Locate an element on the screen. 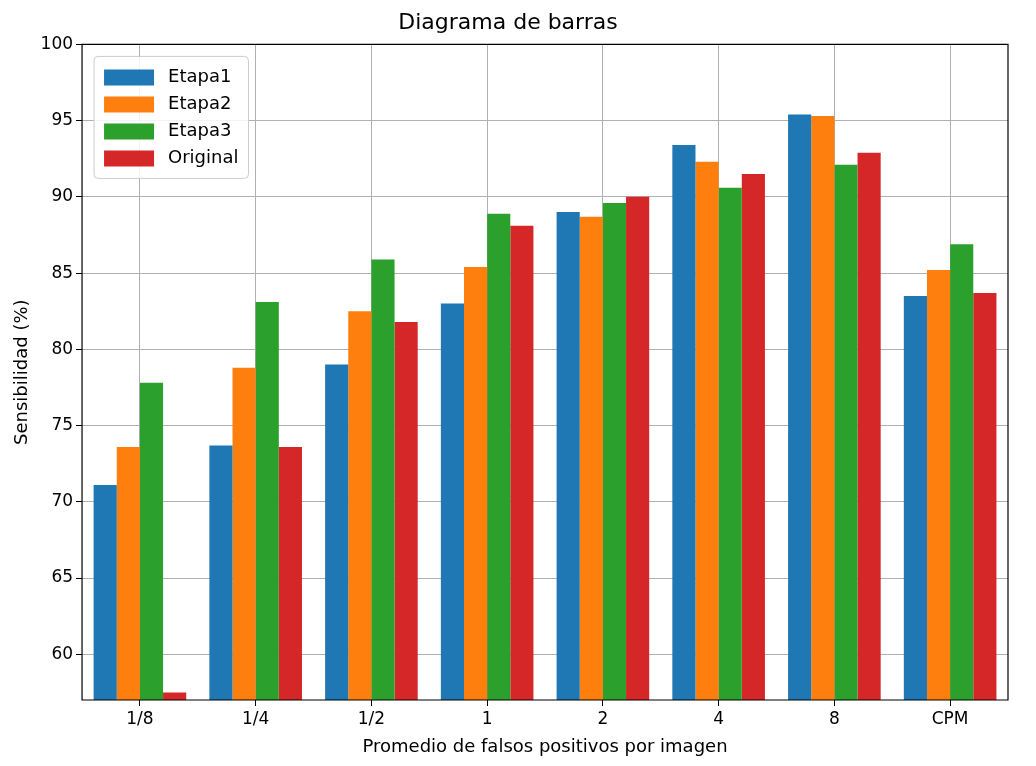 Image resolution: width=1036 pixels, height=766 pixels. y-tick-label: 100 is located at coordinates (57, 42).